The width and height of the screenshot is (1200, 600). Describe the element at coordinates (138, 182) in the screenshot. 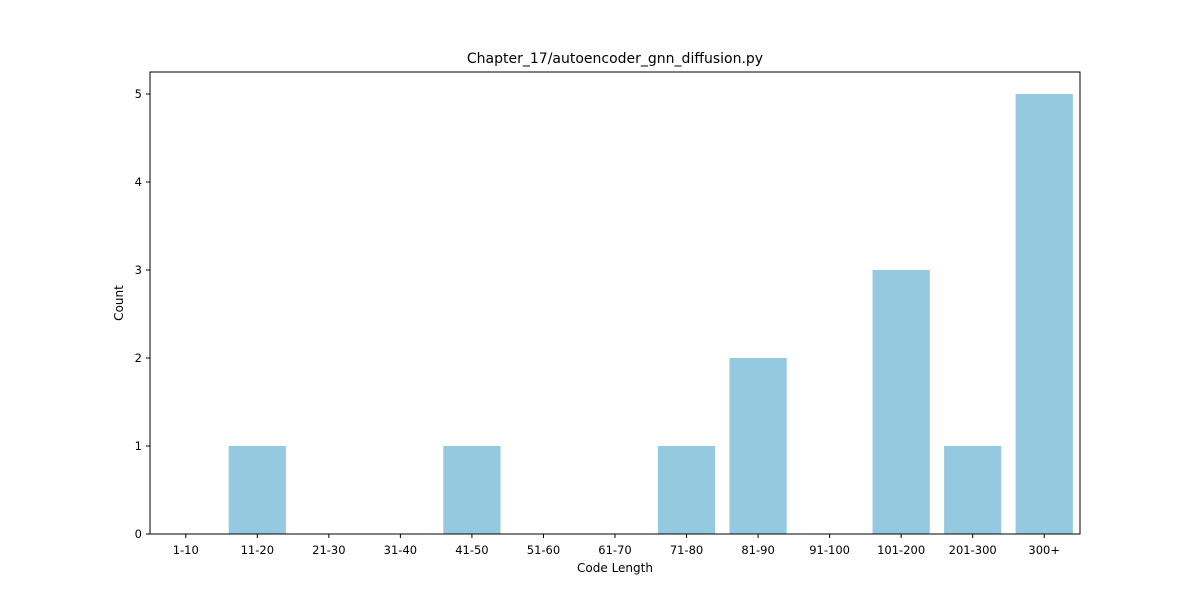

I see `y-tick-label: 4` at that location.